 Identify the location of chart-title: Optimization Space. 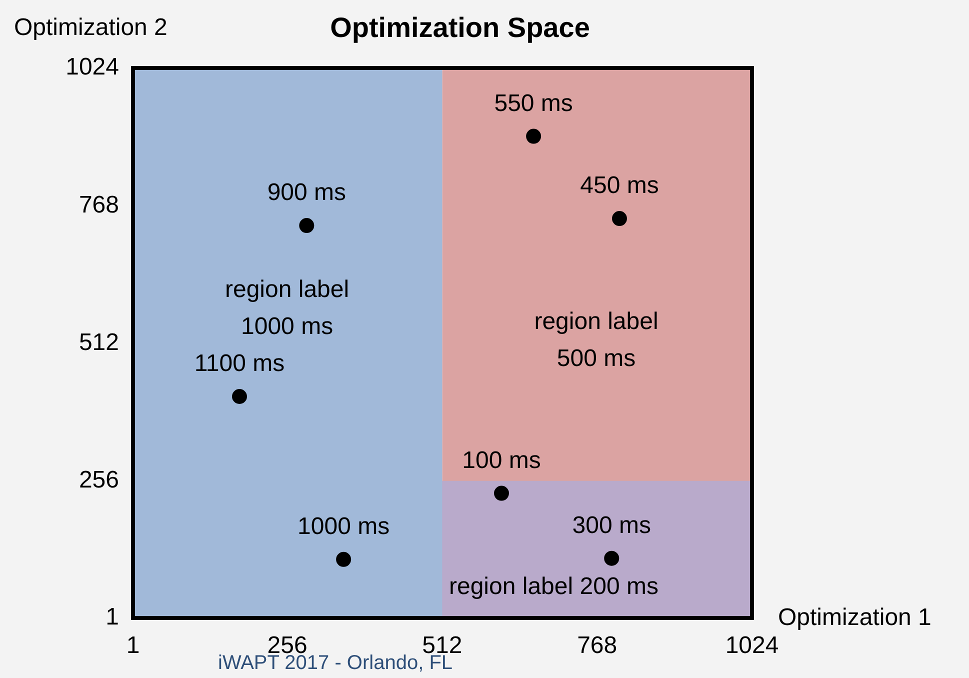
(460, 28).